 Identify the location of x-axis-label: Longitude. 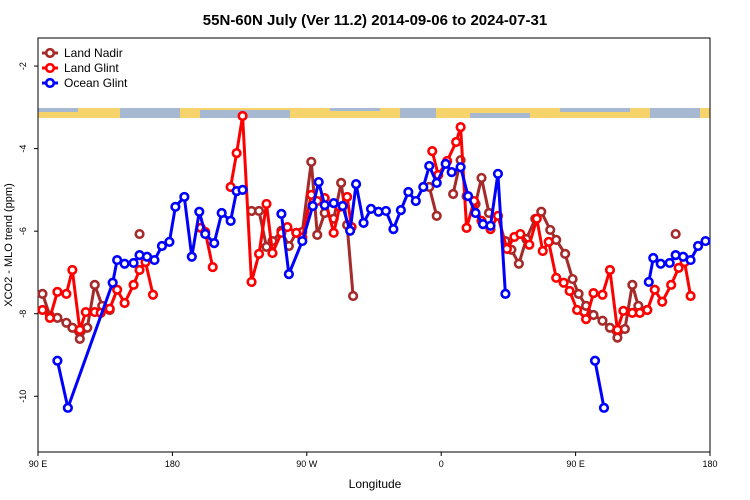
(375, 484).